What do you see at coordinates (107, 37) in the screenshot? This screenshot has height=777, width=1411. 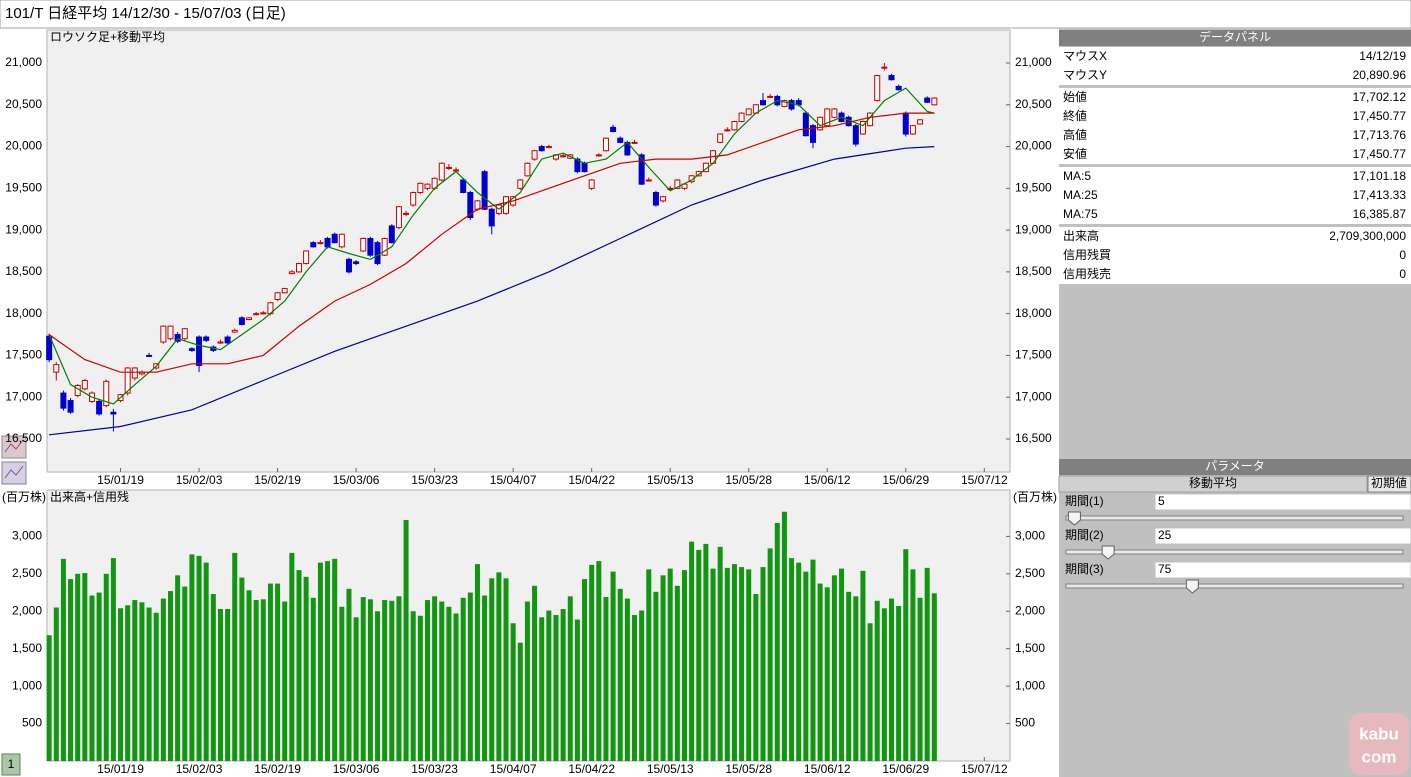 I see `panel-title: ロウソク足+移動平均` at bounding box center [107, 37].